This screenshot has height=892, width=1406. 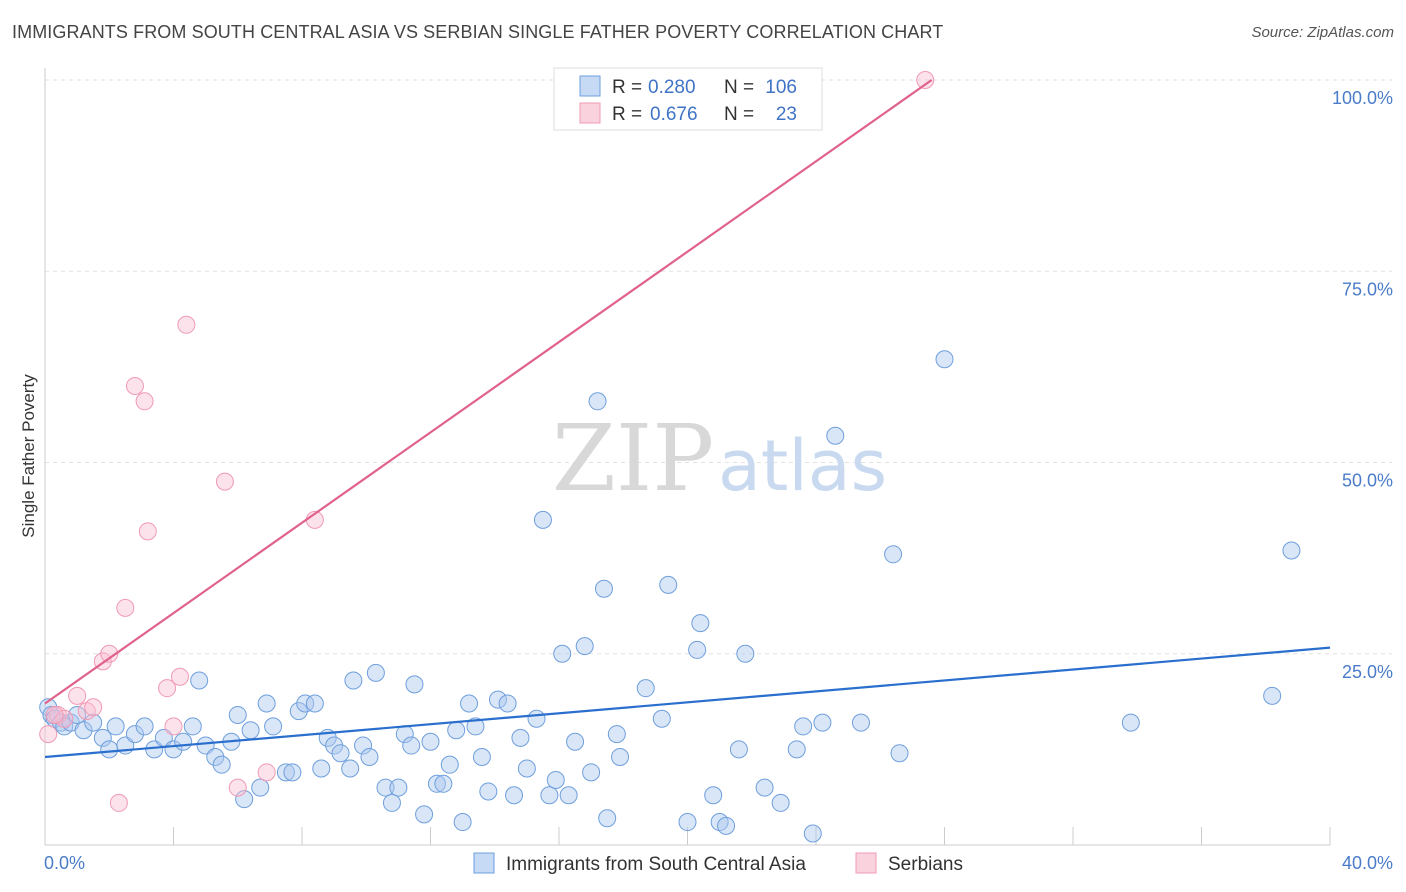 I want to click on legend-r-label-blue: R =, so click(x=627, y=87).